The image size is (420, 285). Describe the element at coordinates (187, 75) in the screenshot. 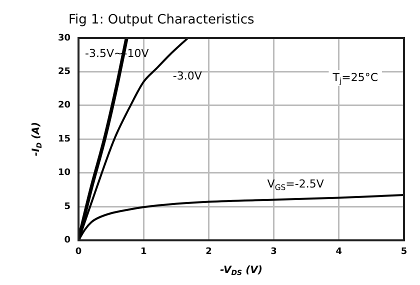

I see `series-label: -3.0V` at that location.